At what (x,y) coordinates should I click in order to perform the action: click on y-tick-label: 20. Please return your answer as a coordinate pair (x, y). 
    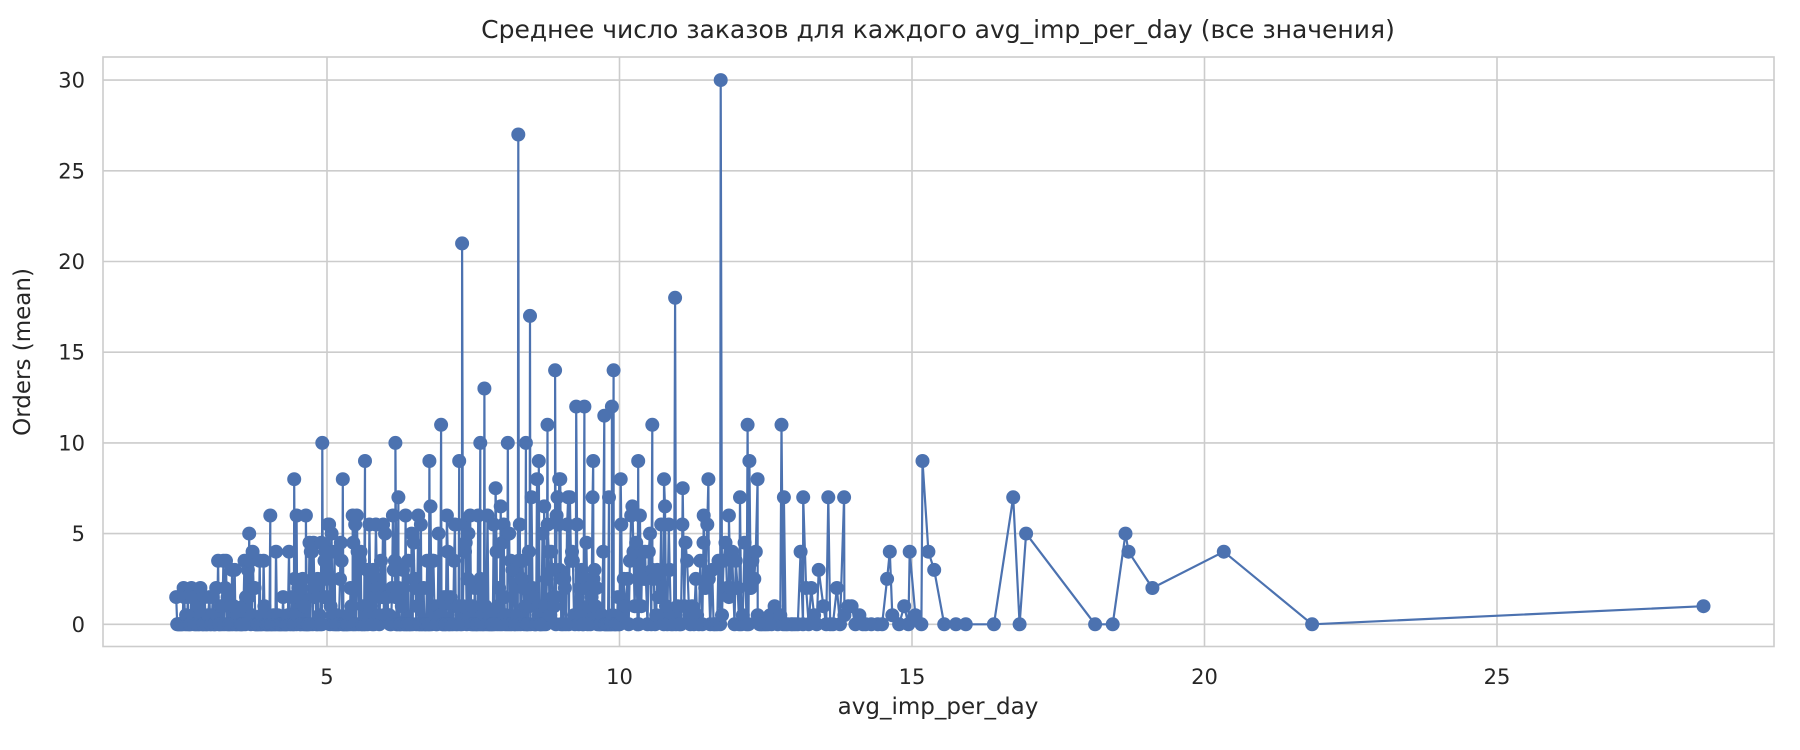
    Looking at the image, I should click on (71, 262).